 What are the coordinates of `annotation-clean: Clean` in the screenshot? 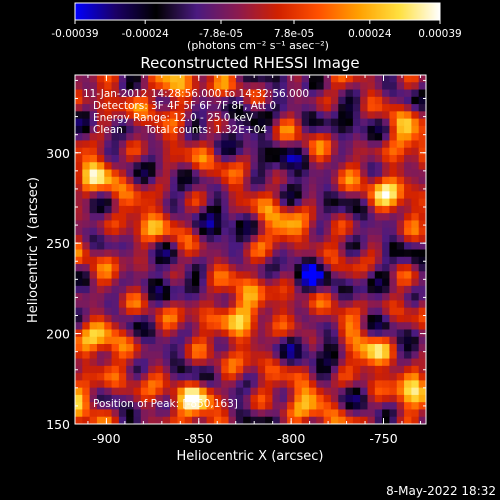 It's located at (108, 130).